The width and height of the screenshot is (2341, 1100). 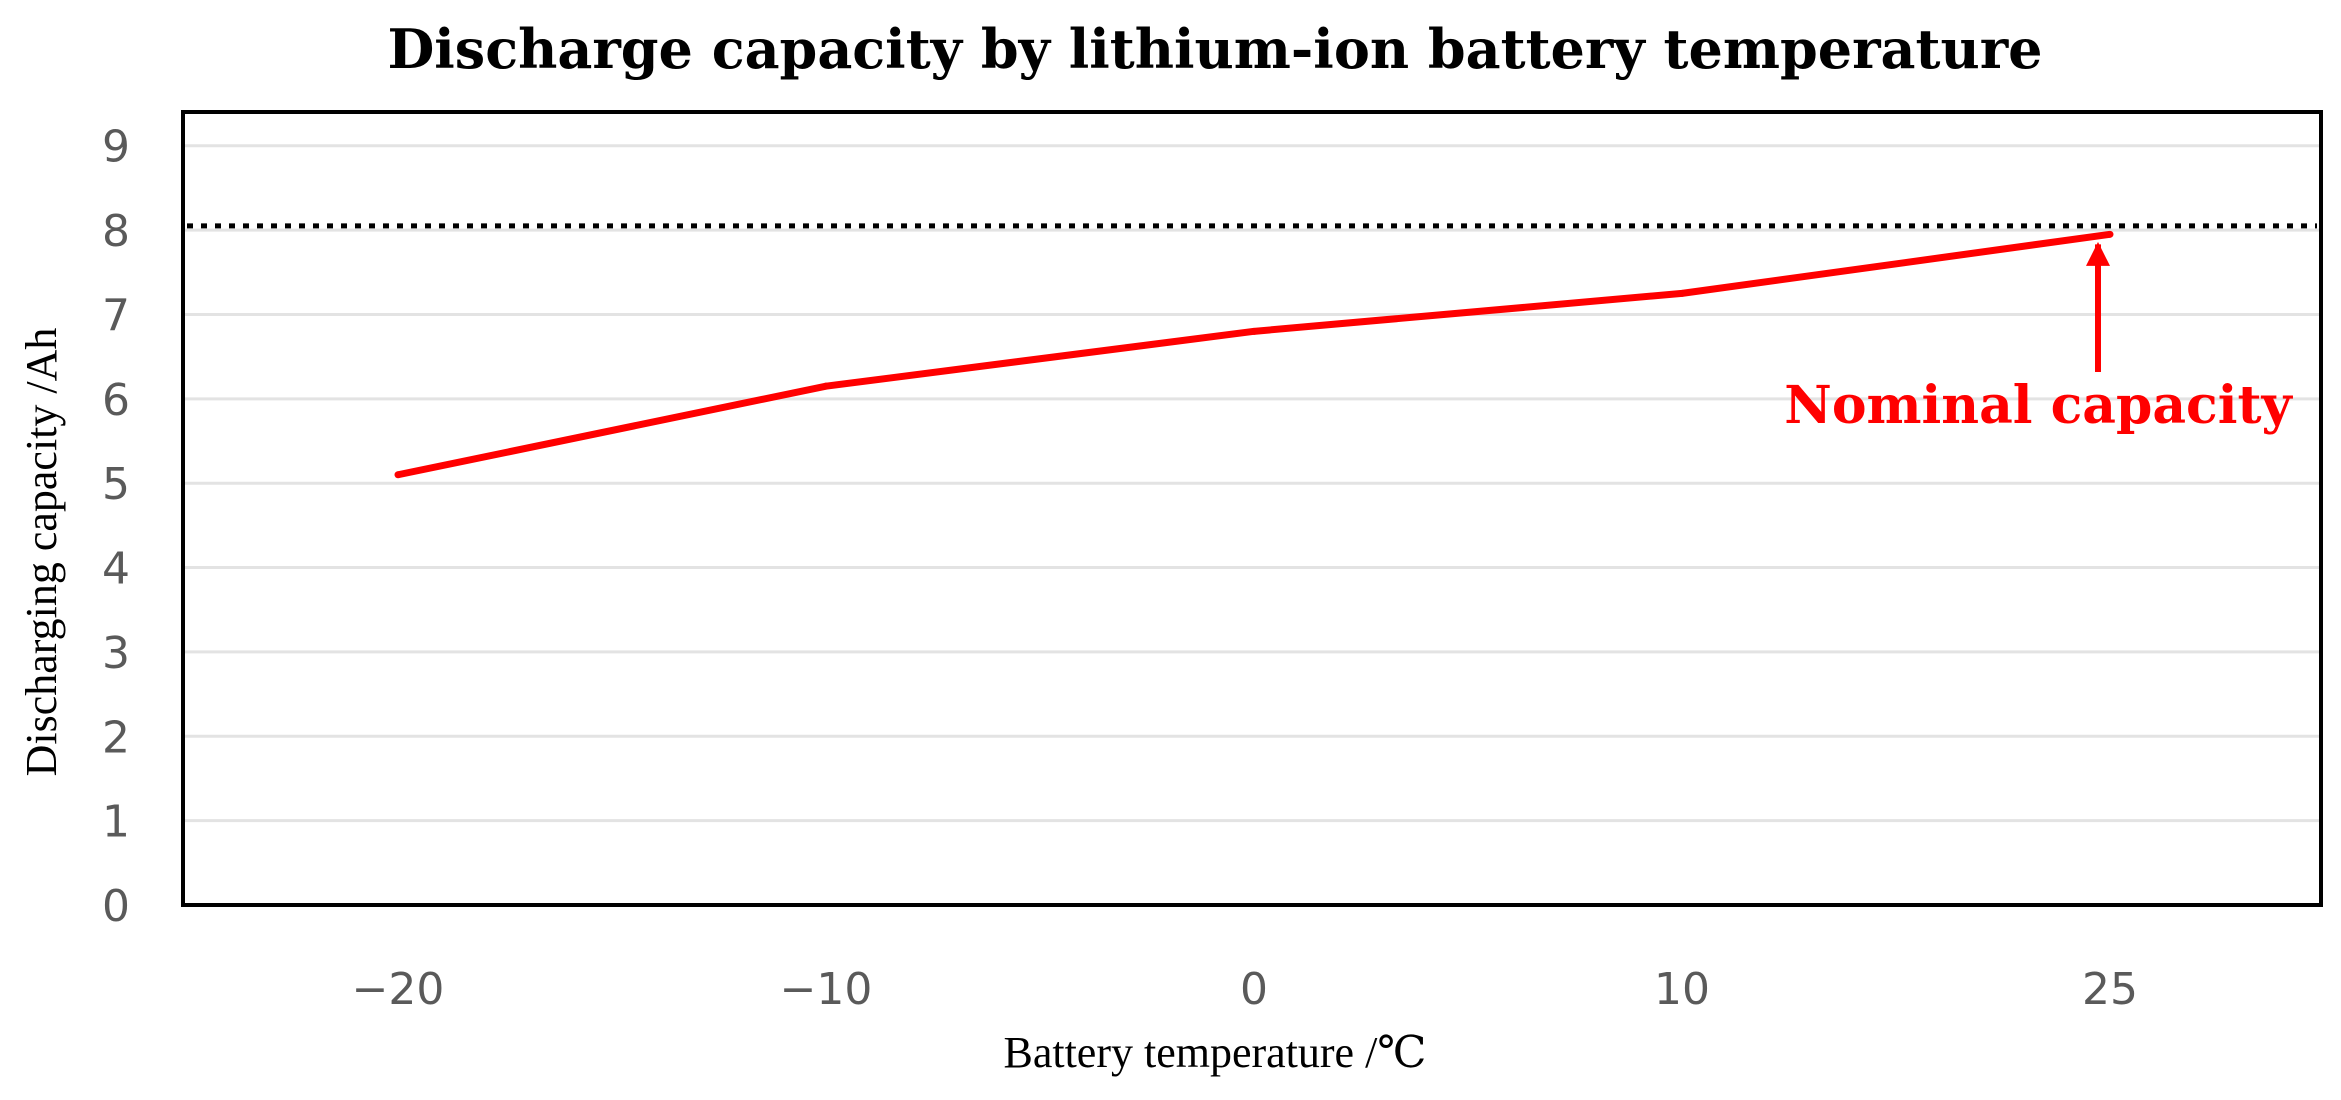 What do you see at coordinates (2038, 405) in the screenshot?
I see `annotation-label: Nominal capacity` at bounding box center [2038, 405].